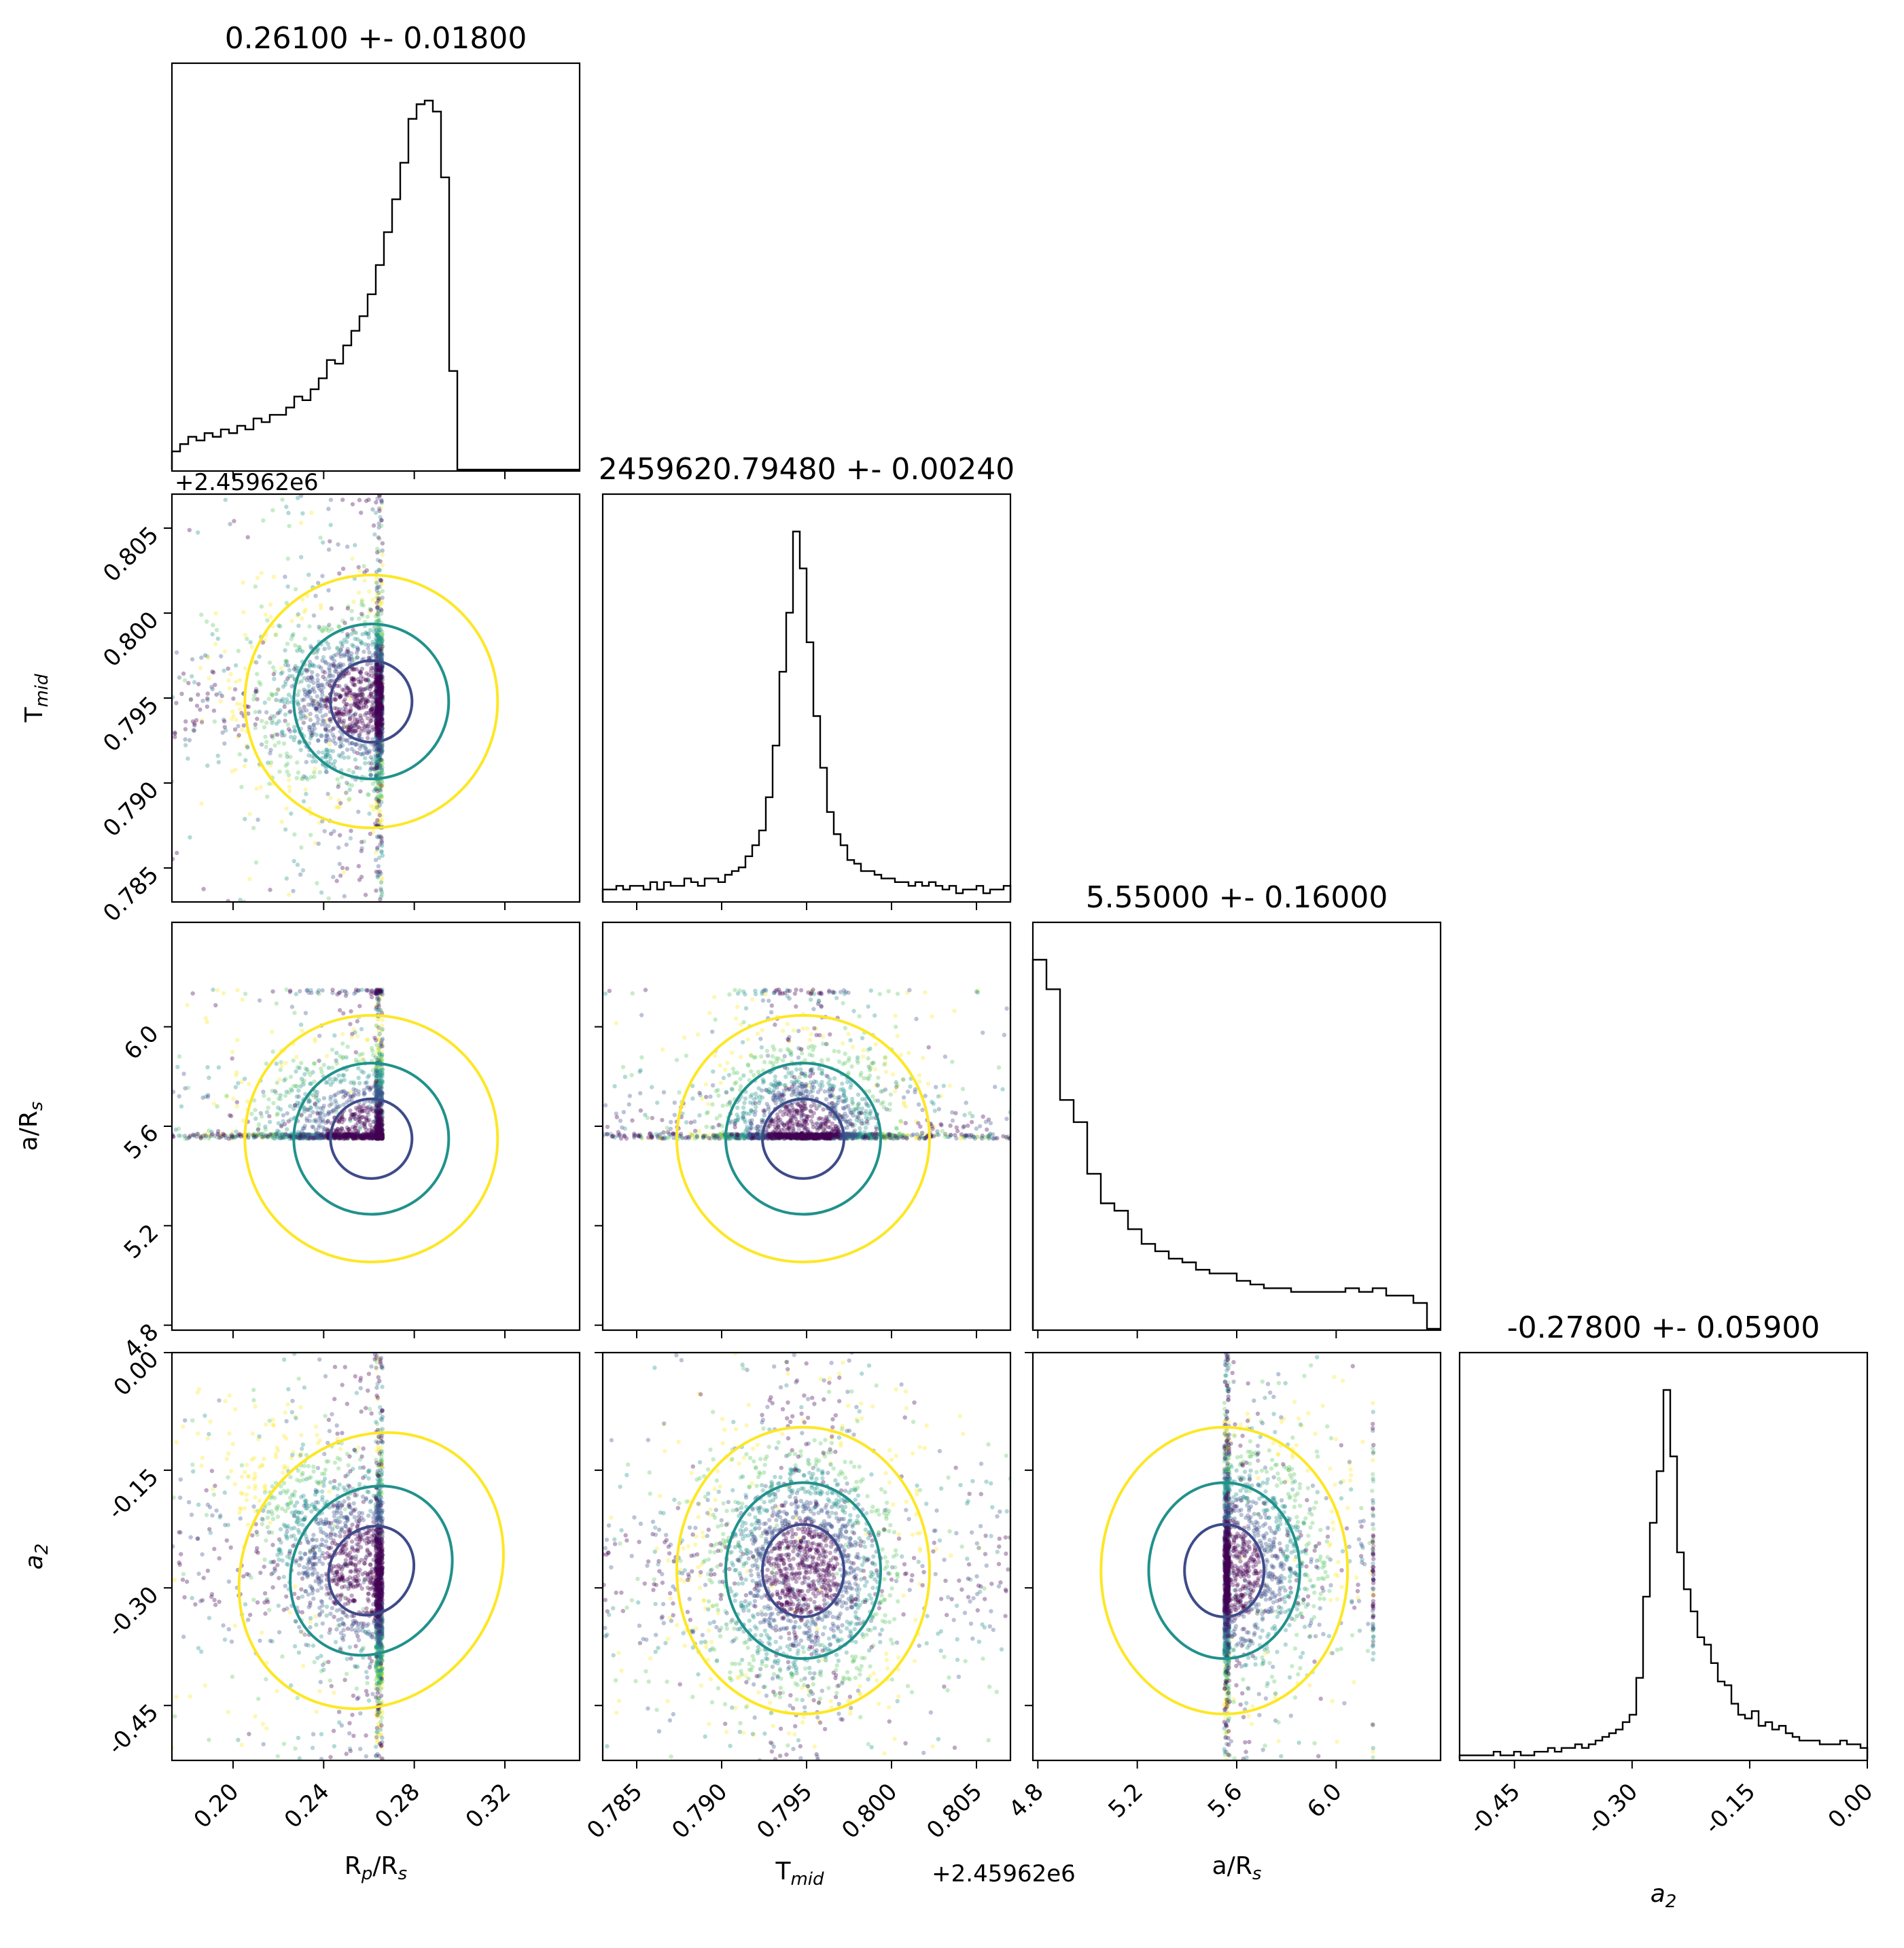 The image size is (1904, 1948). What do you see at coordinates (1663, 1327) in the screenshot?
I see `histogram-title-4: -0.27800 +- 0.05900` at bounding box center [1663, 1327].